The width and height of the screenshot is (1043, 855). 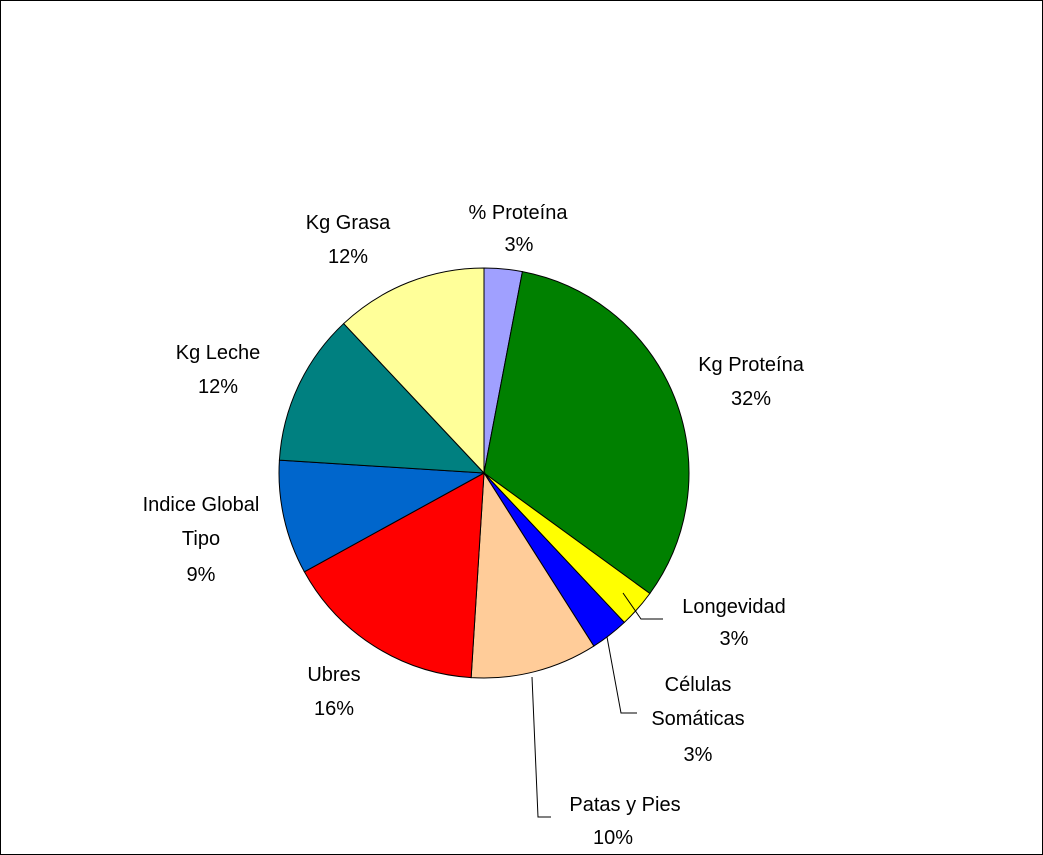 I want to click on slice-name-label-8: Kg Leche, so click(x=218, y=353).